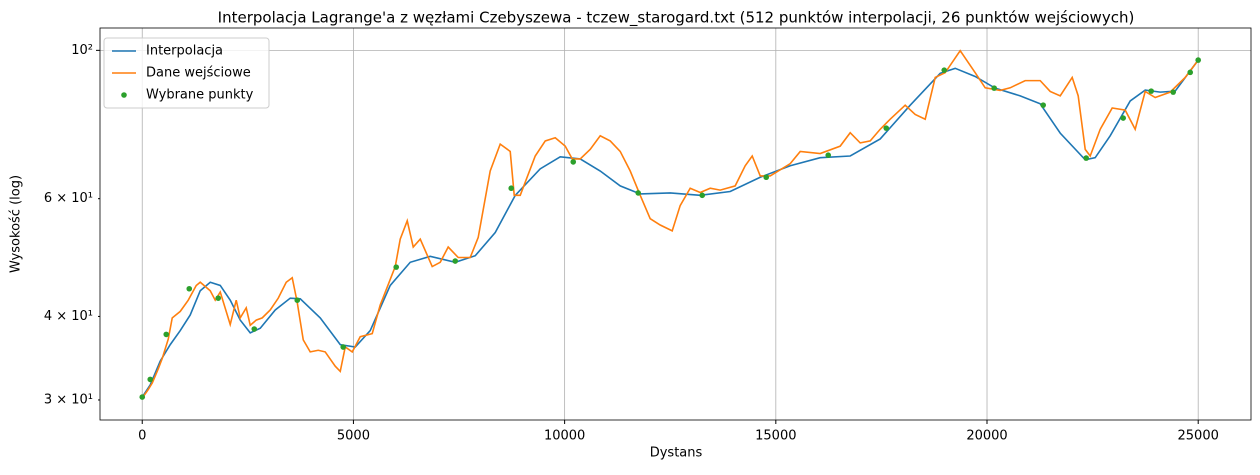 The width and height of the screenshot is (1260, 475). I want to click on legend-label: Wybrane punkty, so click(200, 95).